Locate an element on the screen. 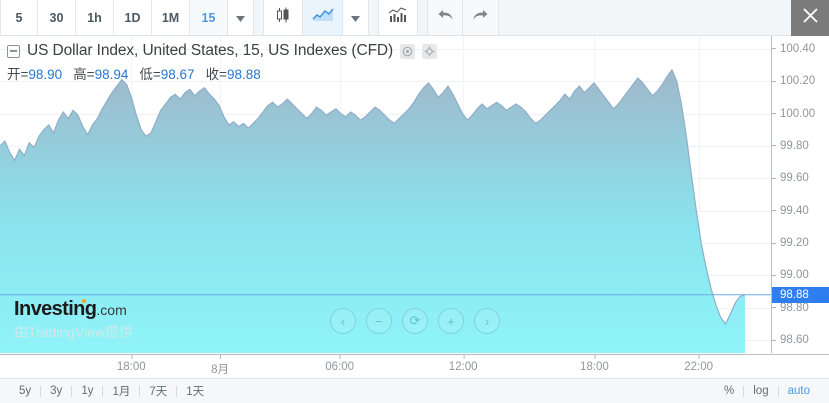 Image resolution: width=829 pixels, height=403 pixels. candlestick-chart-button is located at coordinates (283, 17).